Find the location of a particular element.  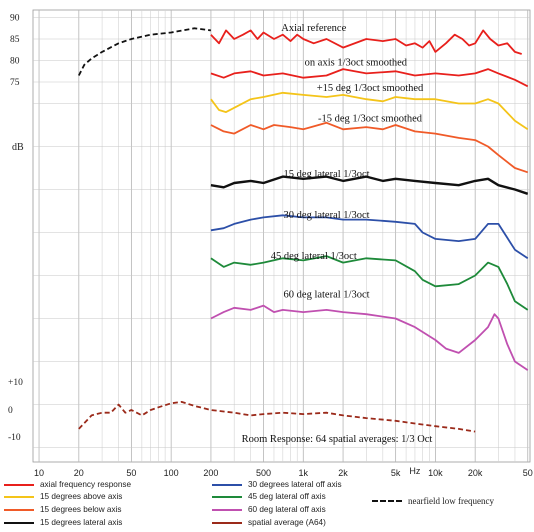

x-tick-label: 2k is located at coordinates (343, 473).